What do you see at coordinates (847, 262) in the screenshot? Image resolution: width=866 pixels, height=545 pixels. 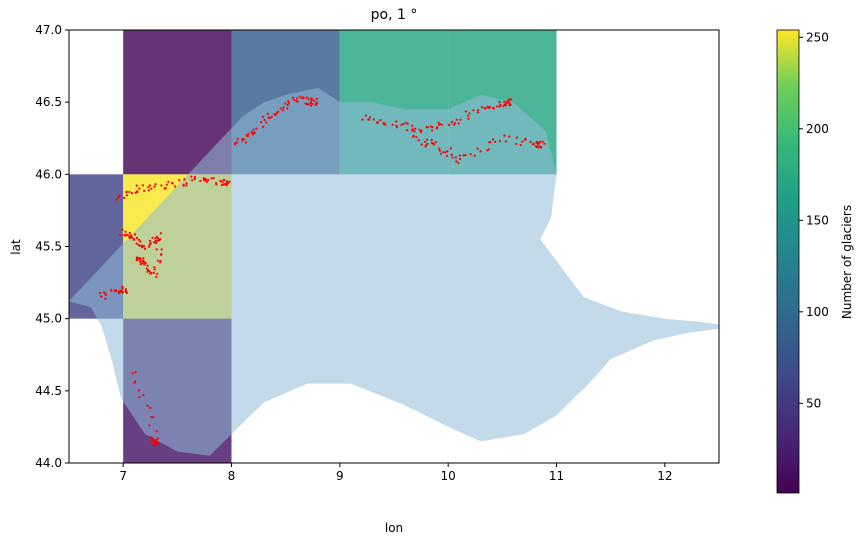 I see `colorbar-label: Number of glaciers` at bounding box center [847, 262].